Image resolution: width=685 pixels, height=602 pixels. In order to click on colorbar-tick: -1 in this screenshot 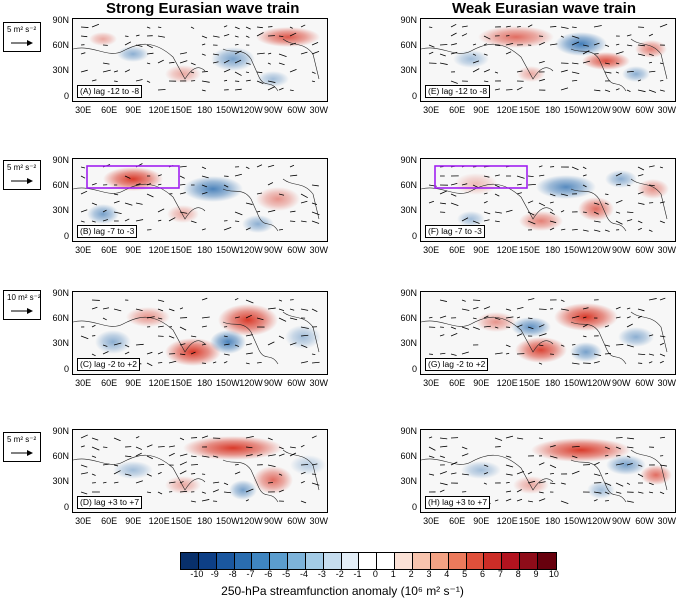, I will do `click(357, 574)`.